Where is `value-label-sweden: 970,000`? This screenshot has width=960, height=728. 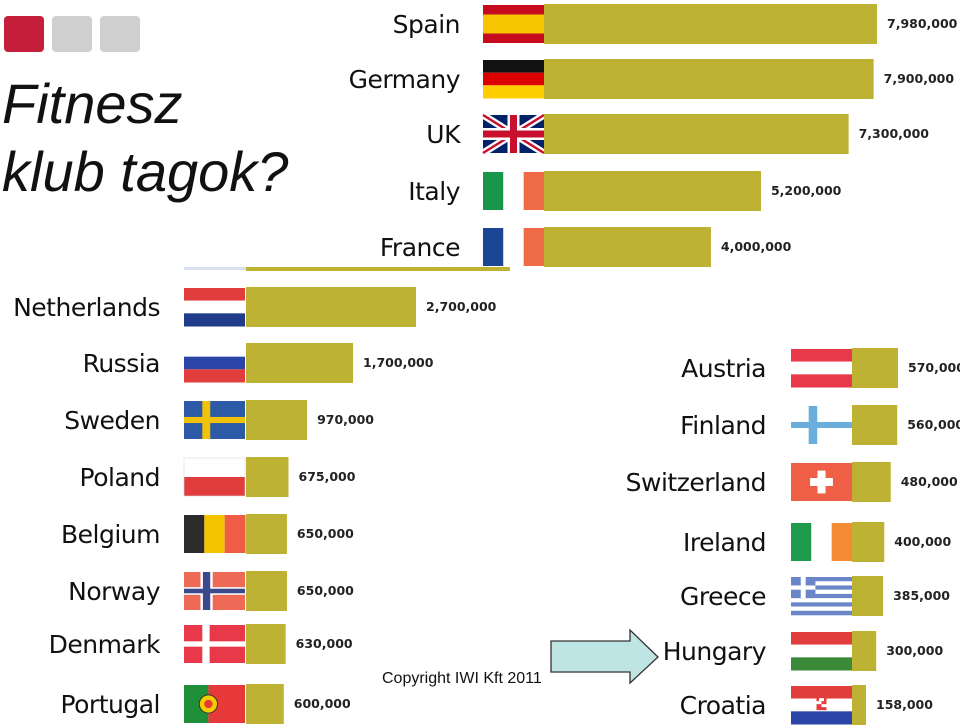
value-label-sweden: 970,000 is located at coordinates (345, 419).